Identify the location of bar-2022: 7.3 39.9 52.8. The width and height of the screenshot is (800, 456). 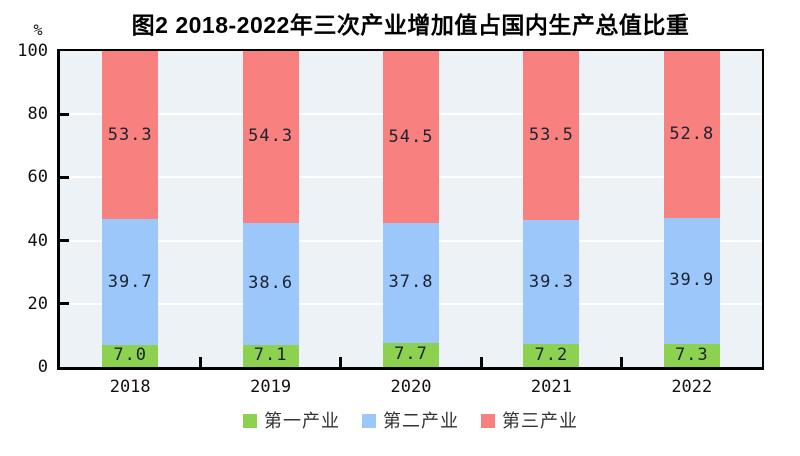
(691, 209).